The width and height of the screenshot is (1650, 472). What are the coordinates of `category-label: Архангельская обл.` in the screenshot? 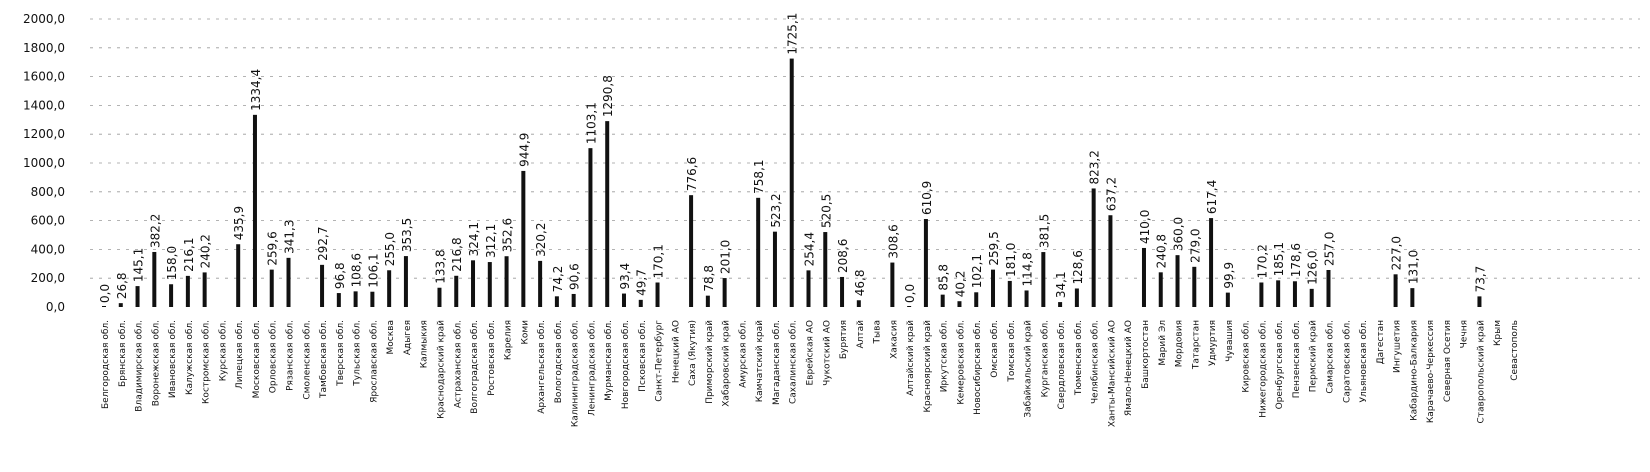 It's located at (542, 367).